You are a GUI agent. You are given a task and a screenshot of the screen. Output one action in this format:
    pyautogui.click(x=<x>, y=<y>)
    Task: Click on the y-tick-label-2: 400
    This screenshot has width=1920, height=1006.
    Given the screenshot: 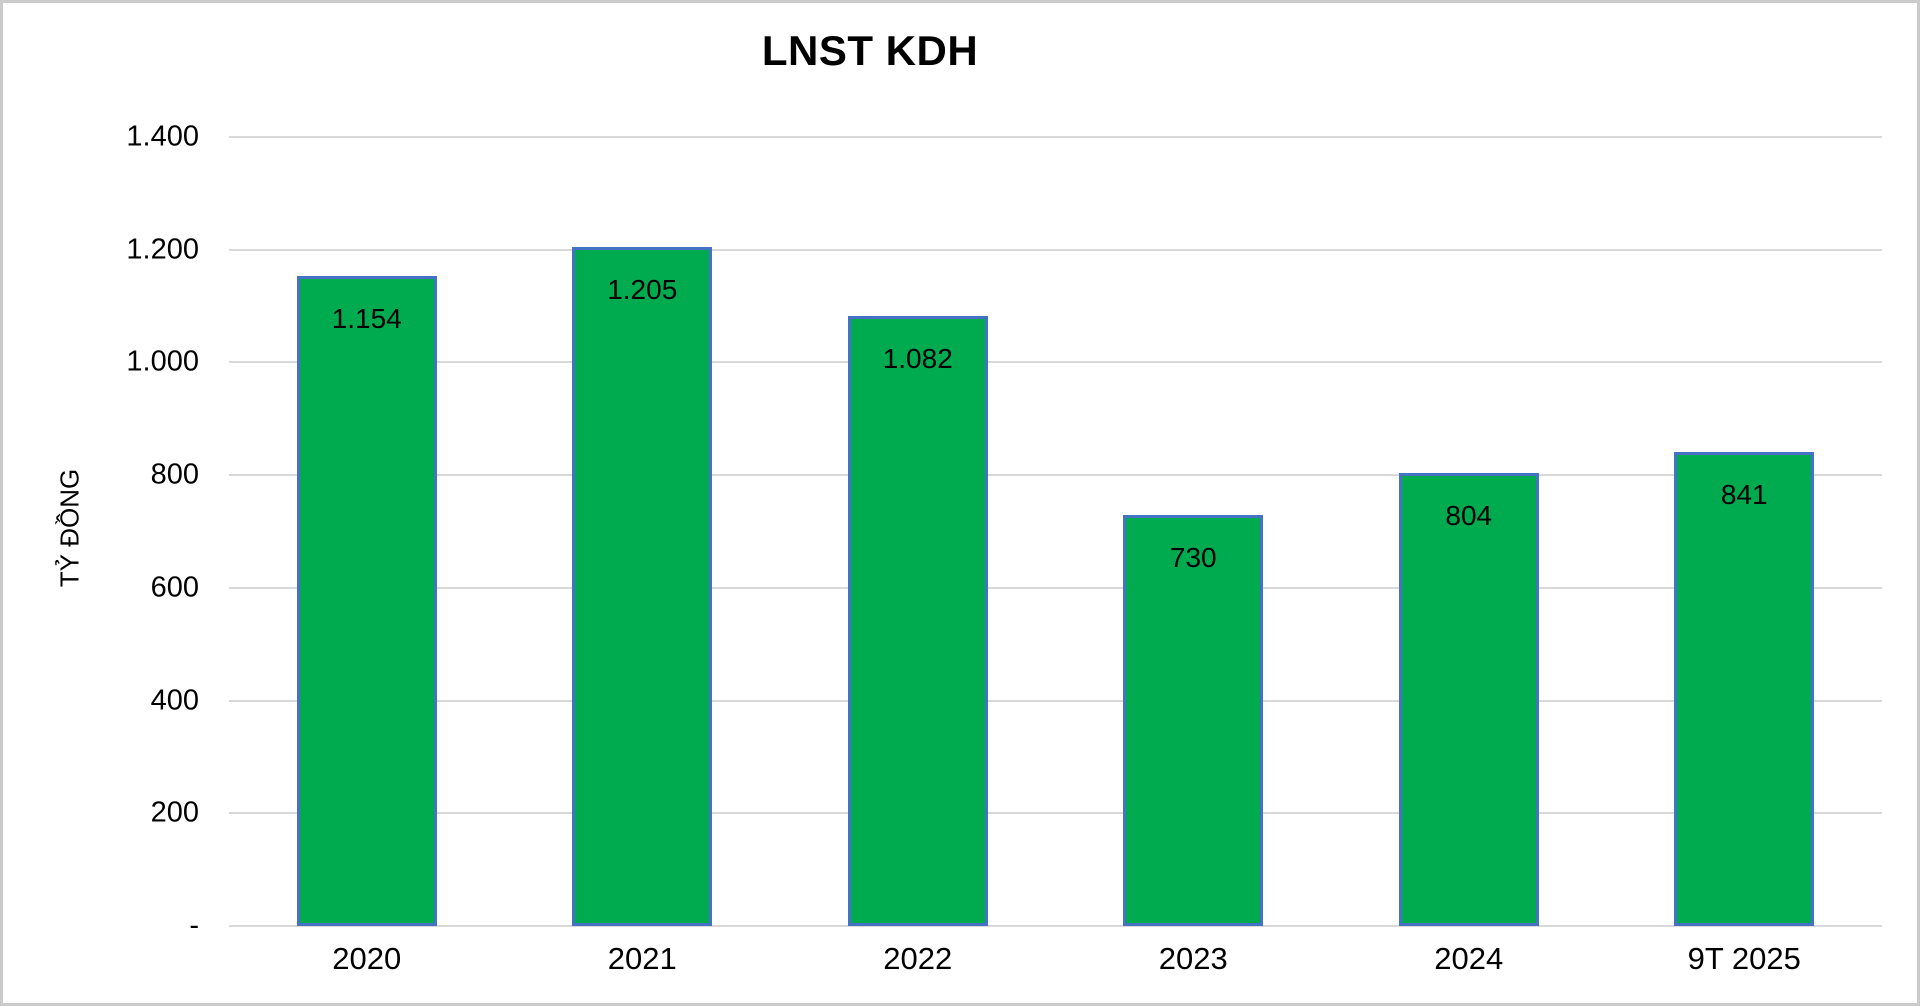 What is the action you would take?
    pyautogui.click(x=174, y=700)
    